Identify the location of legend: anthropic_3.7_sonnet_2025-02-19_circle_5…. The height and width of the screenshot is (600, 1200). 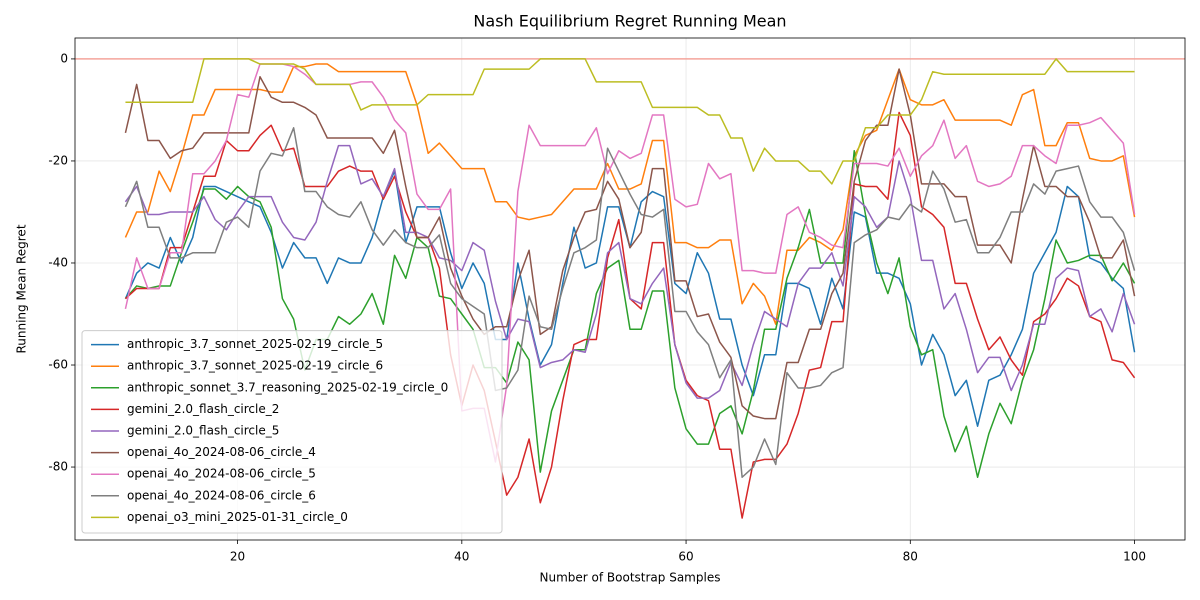
(292, 432).